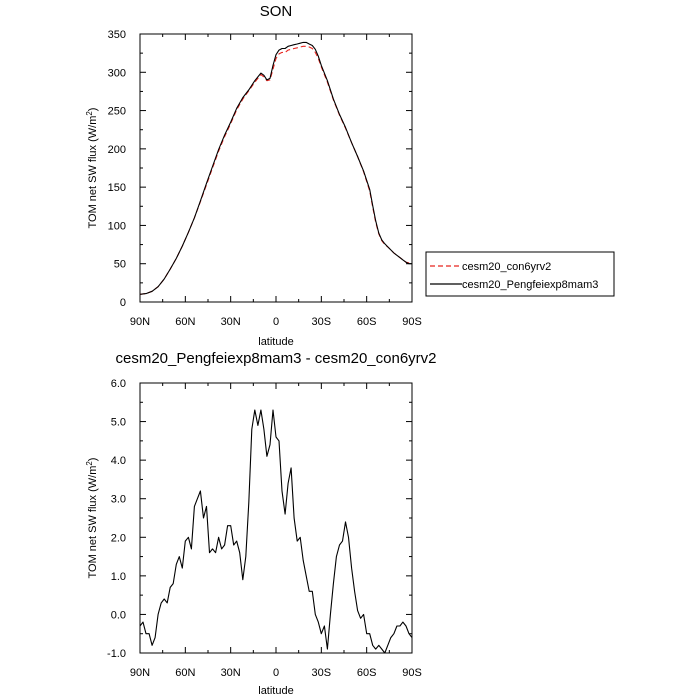  I want to click on bottom-series-group, so click(276, 531).